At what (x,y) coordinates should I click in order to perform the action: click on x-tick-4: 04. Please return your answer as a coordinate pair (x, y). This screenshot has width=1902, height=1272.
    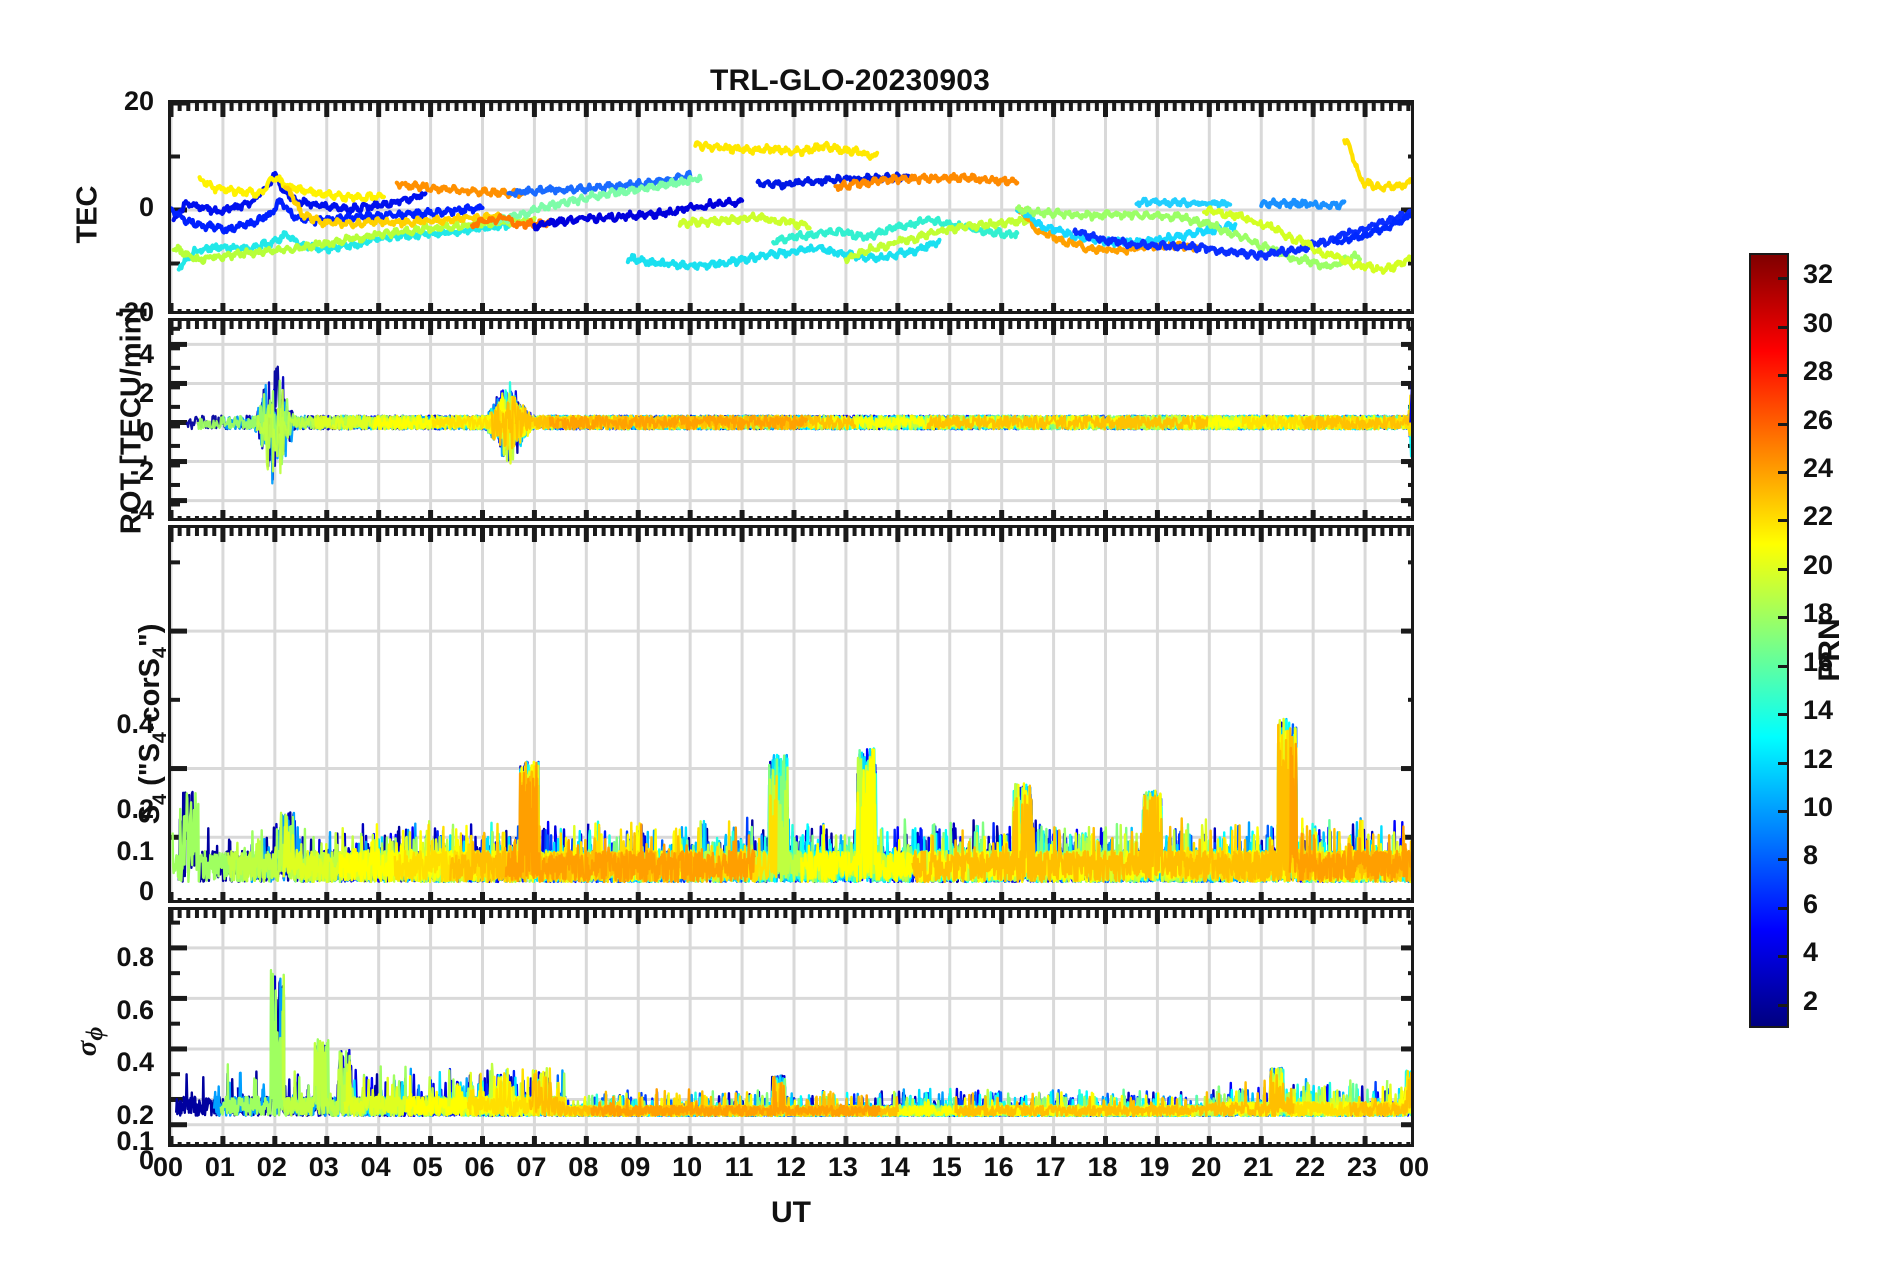
    Looking at the image, I should click on (375, 1167).